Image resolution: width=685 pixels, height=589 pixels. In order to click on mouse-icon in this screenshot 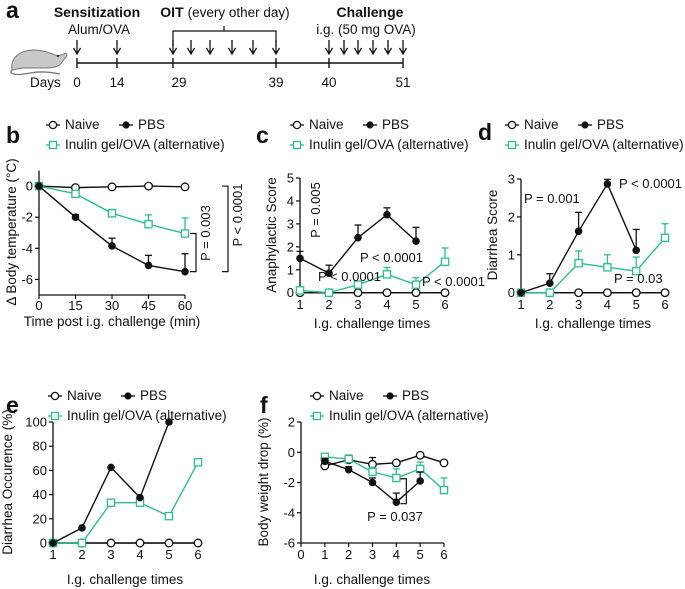, I will do `click(39, 62)`.